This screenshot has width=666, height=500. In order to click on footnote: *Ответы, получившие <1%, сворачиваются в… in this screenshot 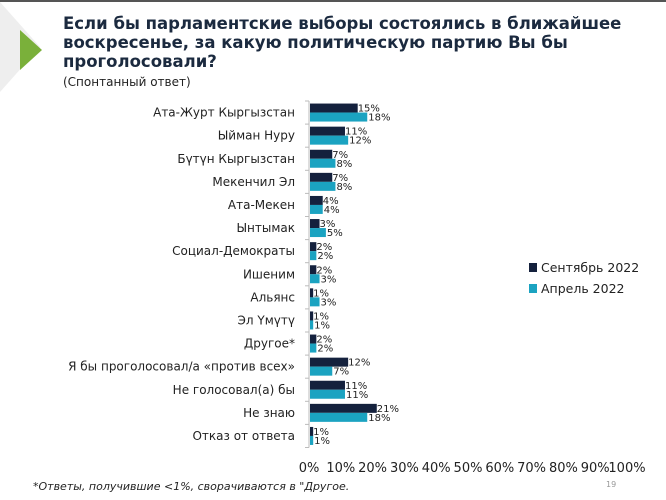, I will do `click(191, 486)`.